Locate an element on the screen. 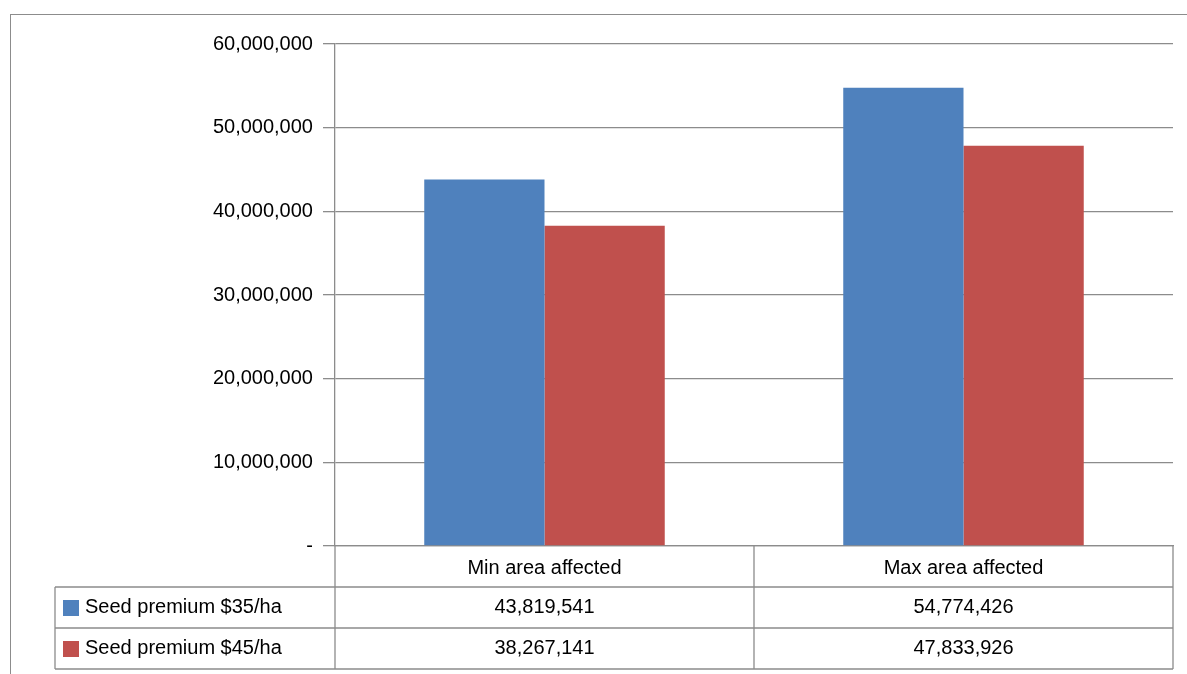 The image size is (1187, 674). x-tick-label: Min area affected is located at coordinates (544, 566).